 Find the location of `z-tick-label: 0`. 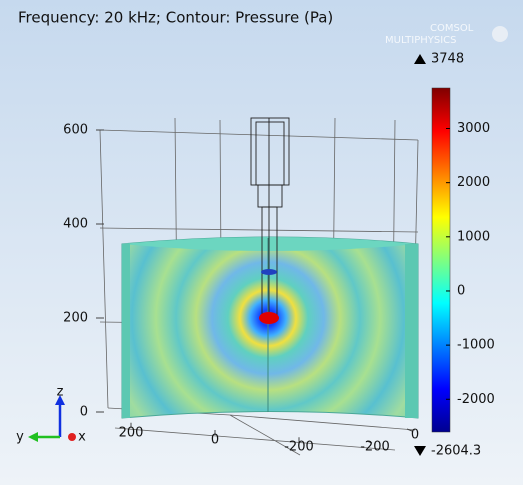

z-tick-label: 0 is located at coordinates (84, 412).